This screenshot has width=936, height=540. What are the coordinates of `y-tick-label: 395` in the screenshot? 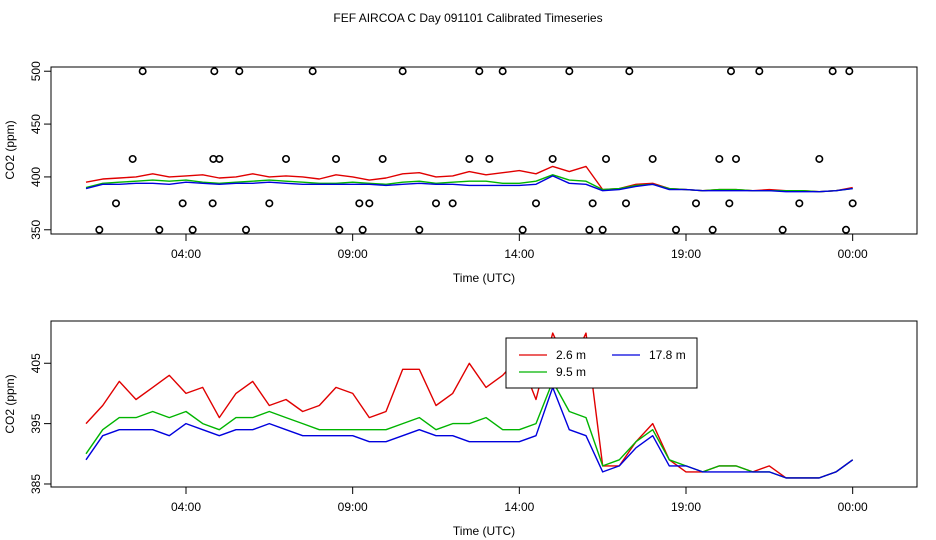 It's located at (36, 423).